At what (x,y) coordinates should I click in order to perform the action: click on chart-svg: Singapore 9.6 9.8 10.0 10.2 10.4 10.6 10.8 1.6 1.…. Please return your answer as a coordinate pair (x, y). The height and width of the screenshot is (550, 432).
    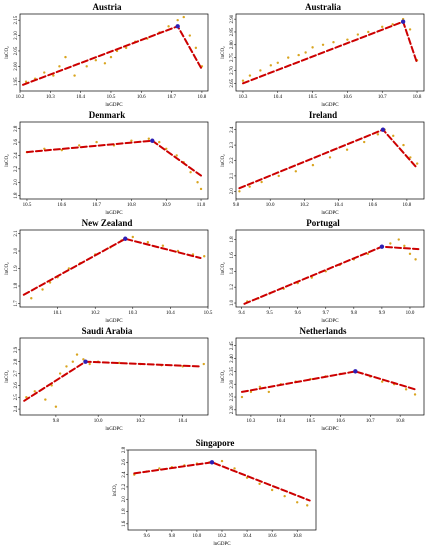
    Looking at the image, I should click on (215, 492).